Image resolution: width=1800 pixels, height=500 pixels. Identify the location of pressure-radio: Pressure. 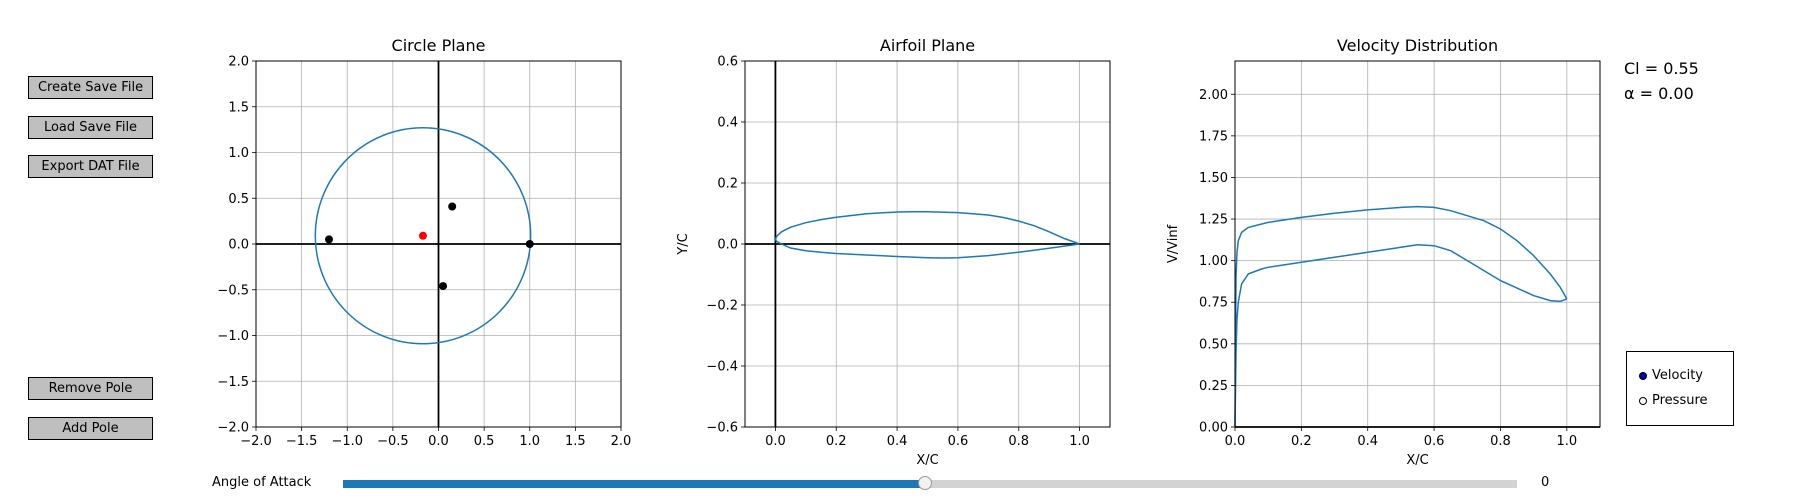
(1673, 400).